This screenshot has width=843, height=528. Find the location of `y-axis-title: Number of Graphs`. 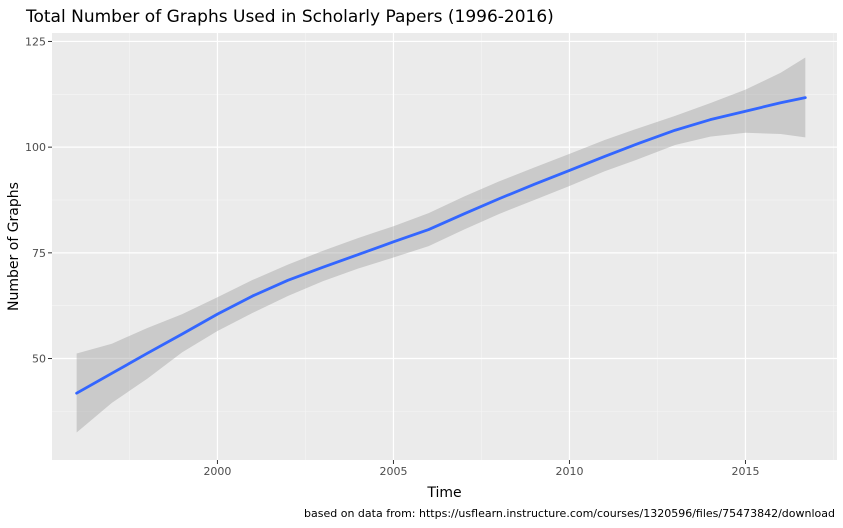

y-axis-title: Number of Graphs is located at coordinates (14, 246).